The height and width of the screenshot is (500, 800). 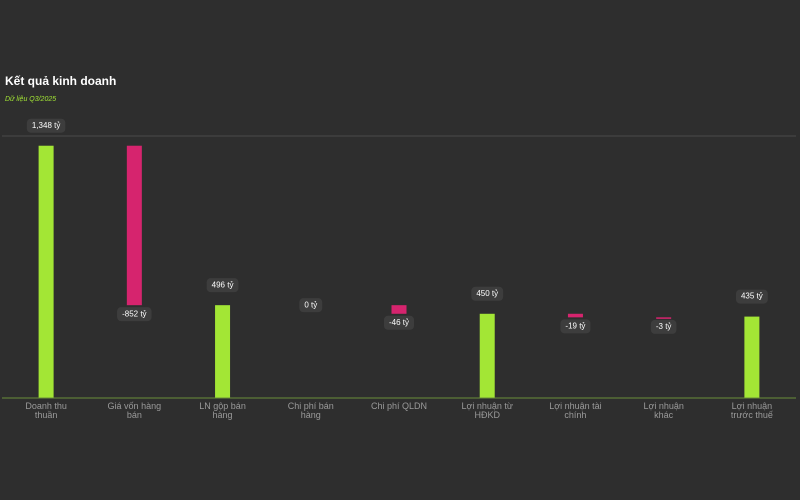 I want to click on value-label-text: 496 tỷ, so click(x=223, y=284).